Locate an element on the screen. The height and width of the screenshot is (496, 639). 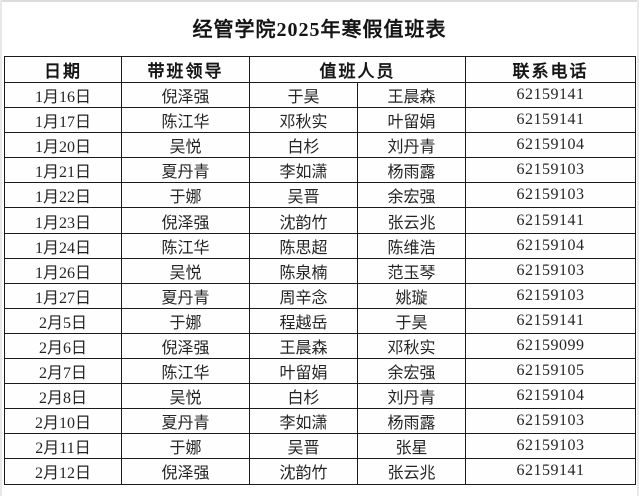
table-row: 2月11日 于娜 吴晋 张星 62159103 is located at coordinates (320, 446).